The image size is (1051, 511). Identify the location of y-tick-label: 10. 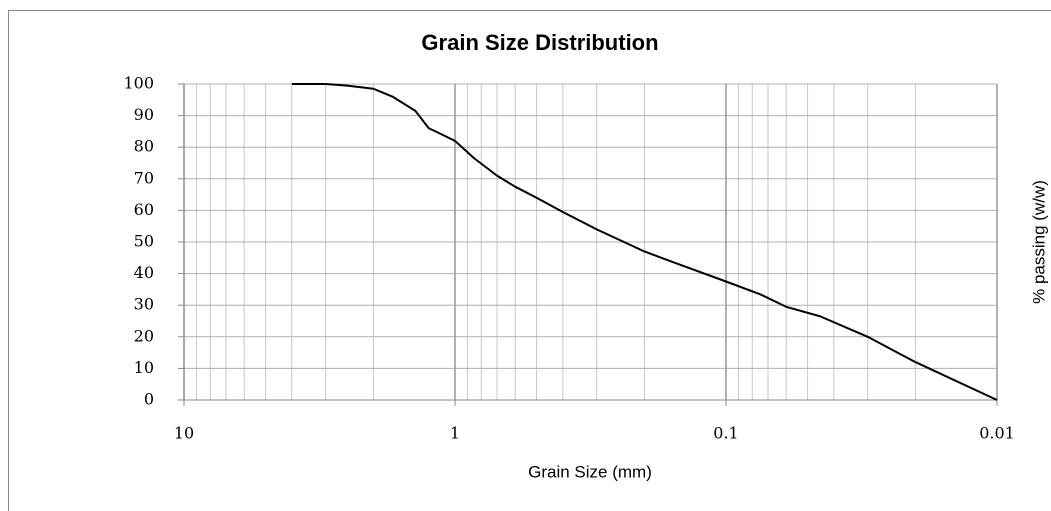
(144, 367).